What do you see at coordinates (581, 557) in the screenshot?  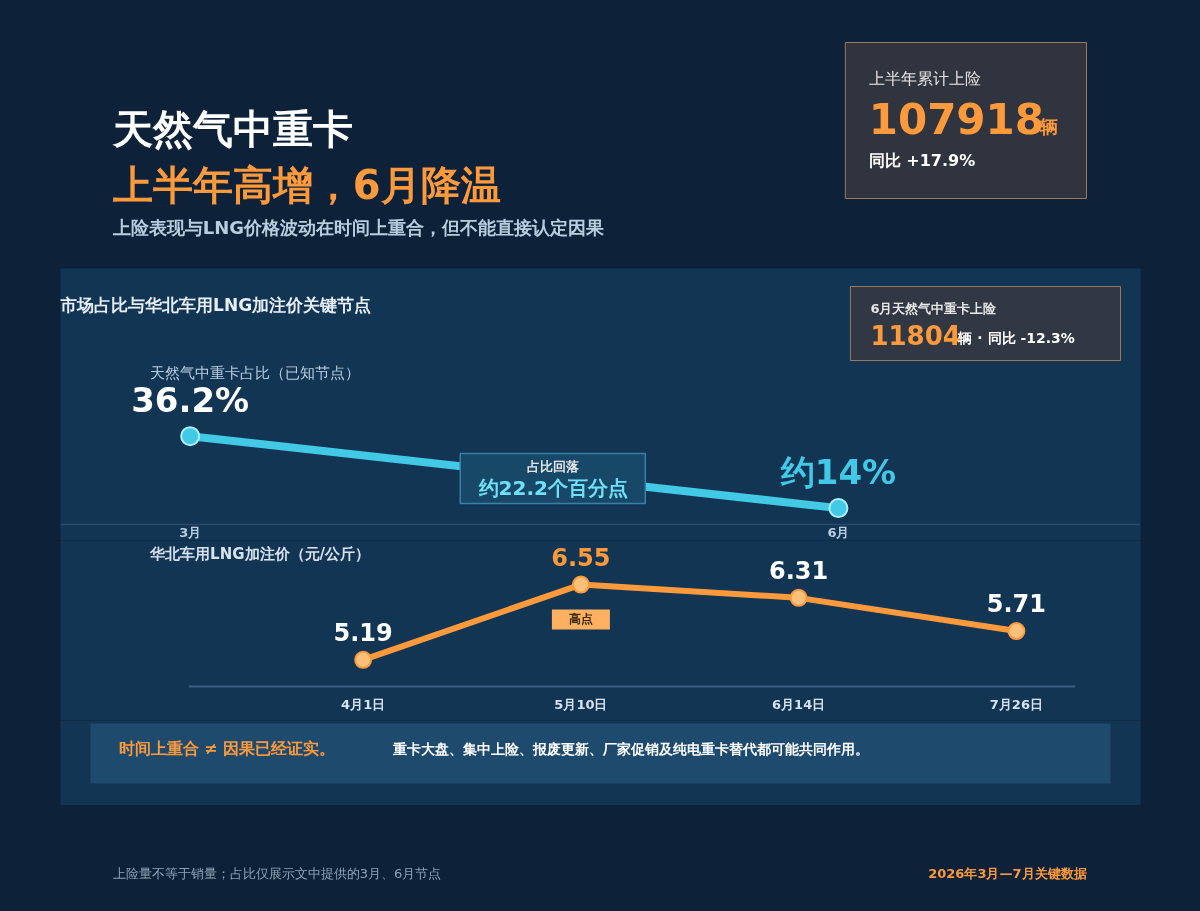 I see `data-label: 6.55` at bounding box center [581, 557].